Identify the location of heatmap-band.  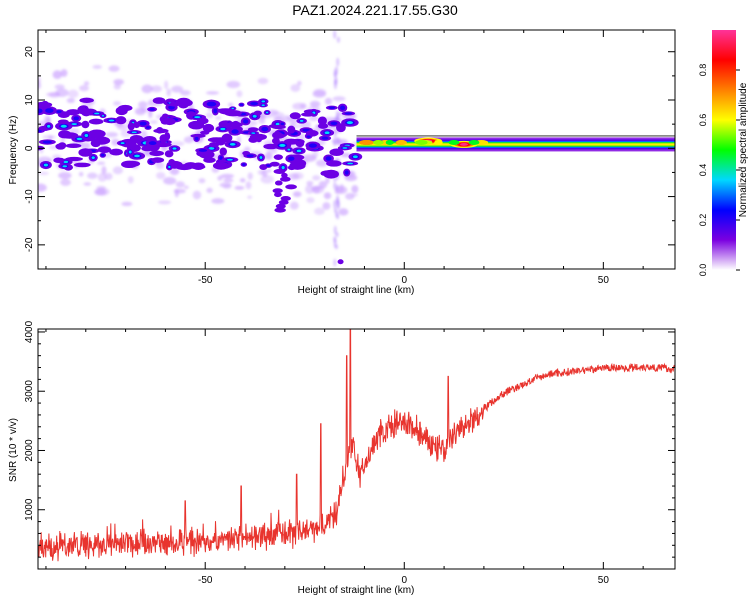
(515, 144).